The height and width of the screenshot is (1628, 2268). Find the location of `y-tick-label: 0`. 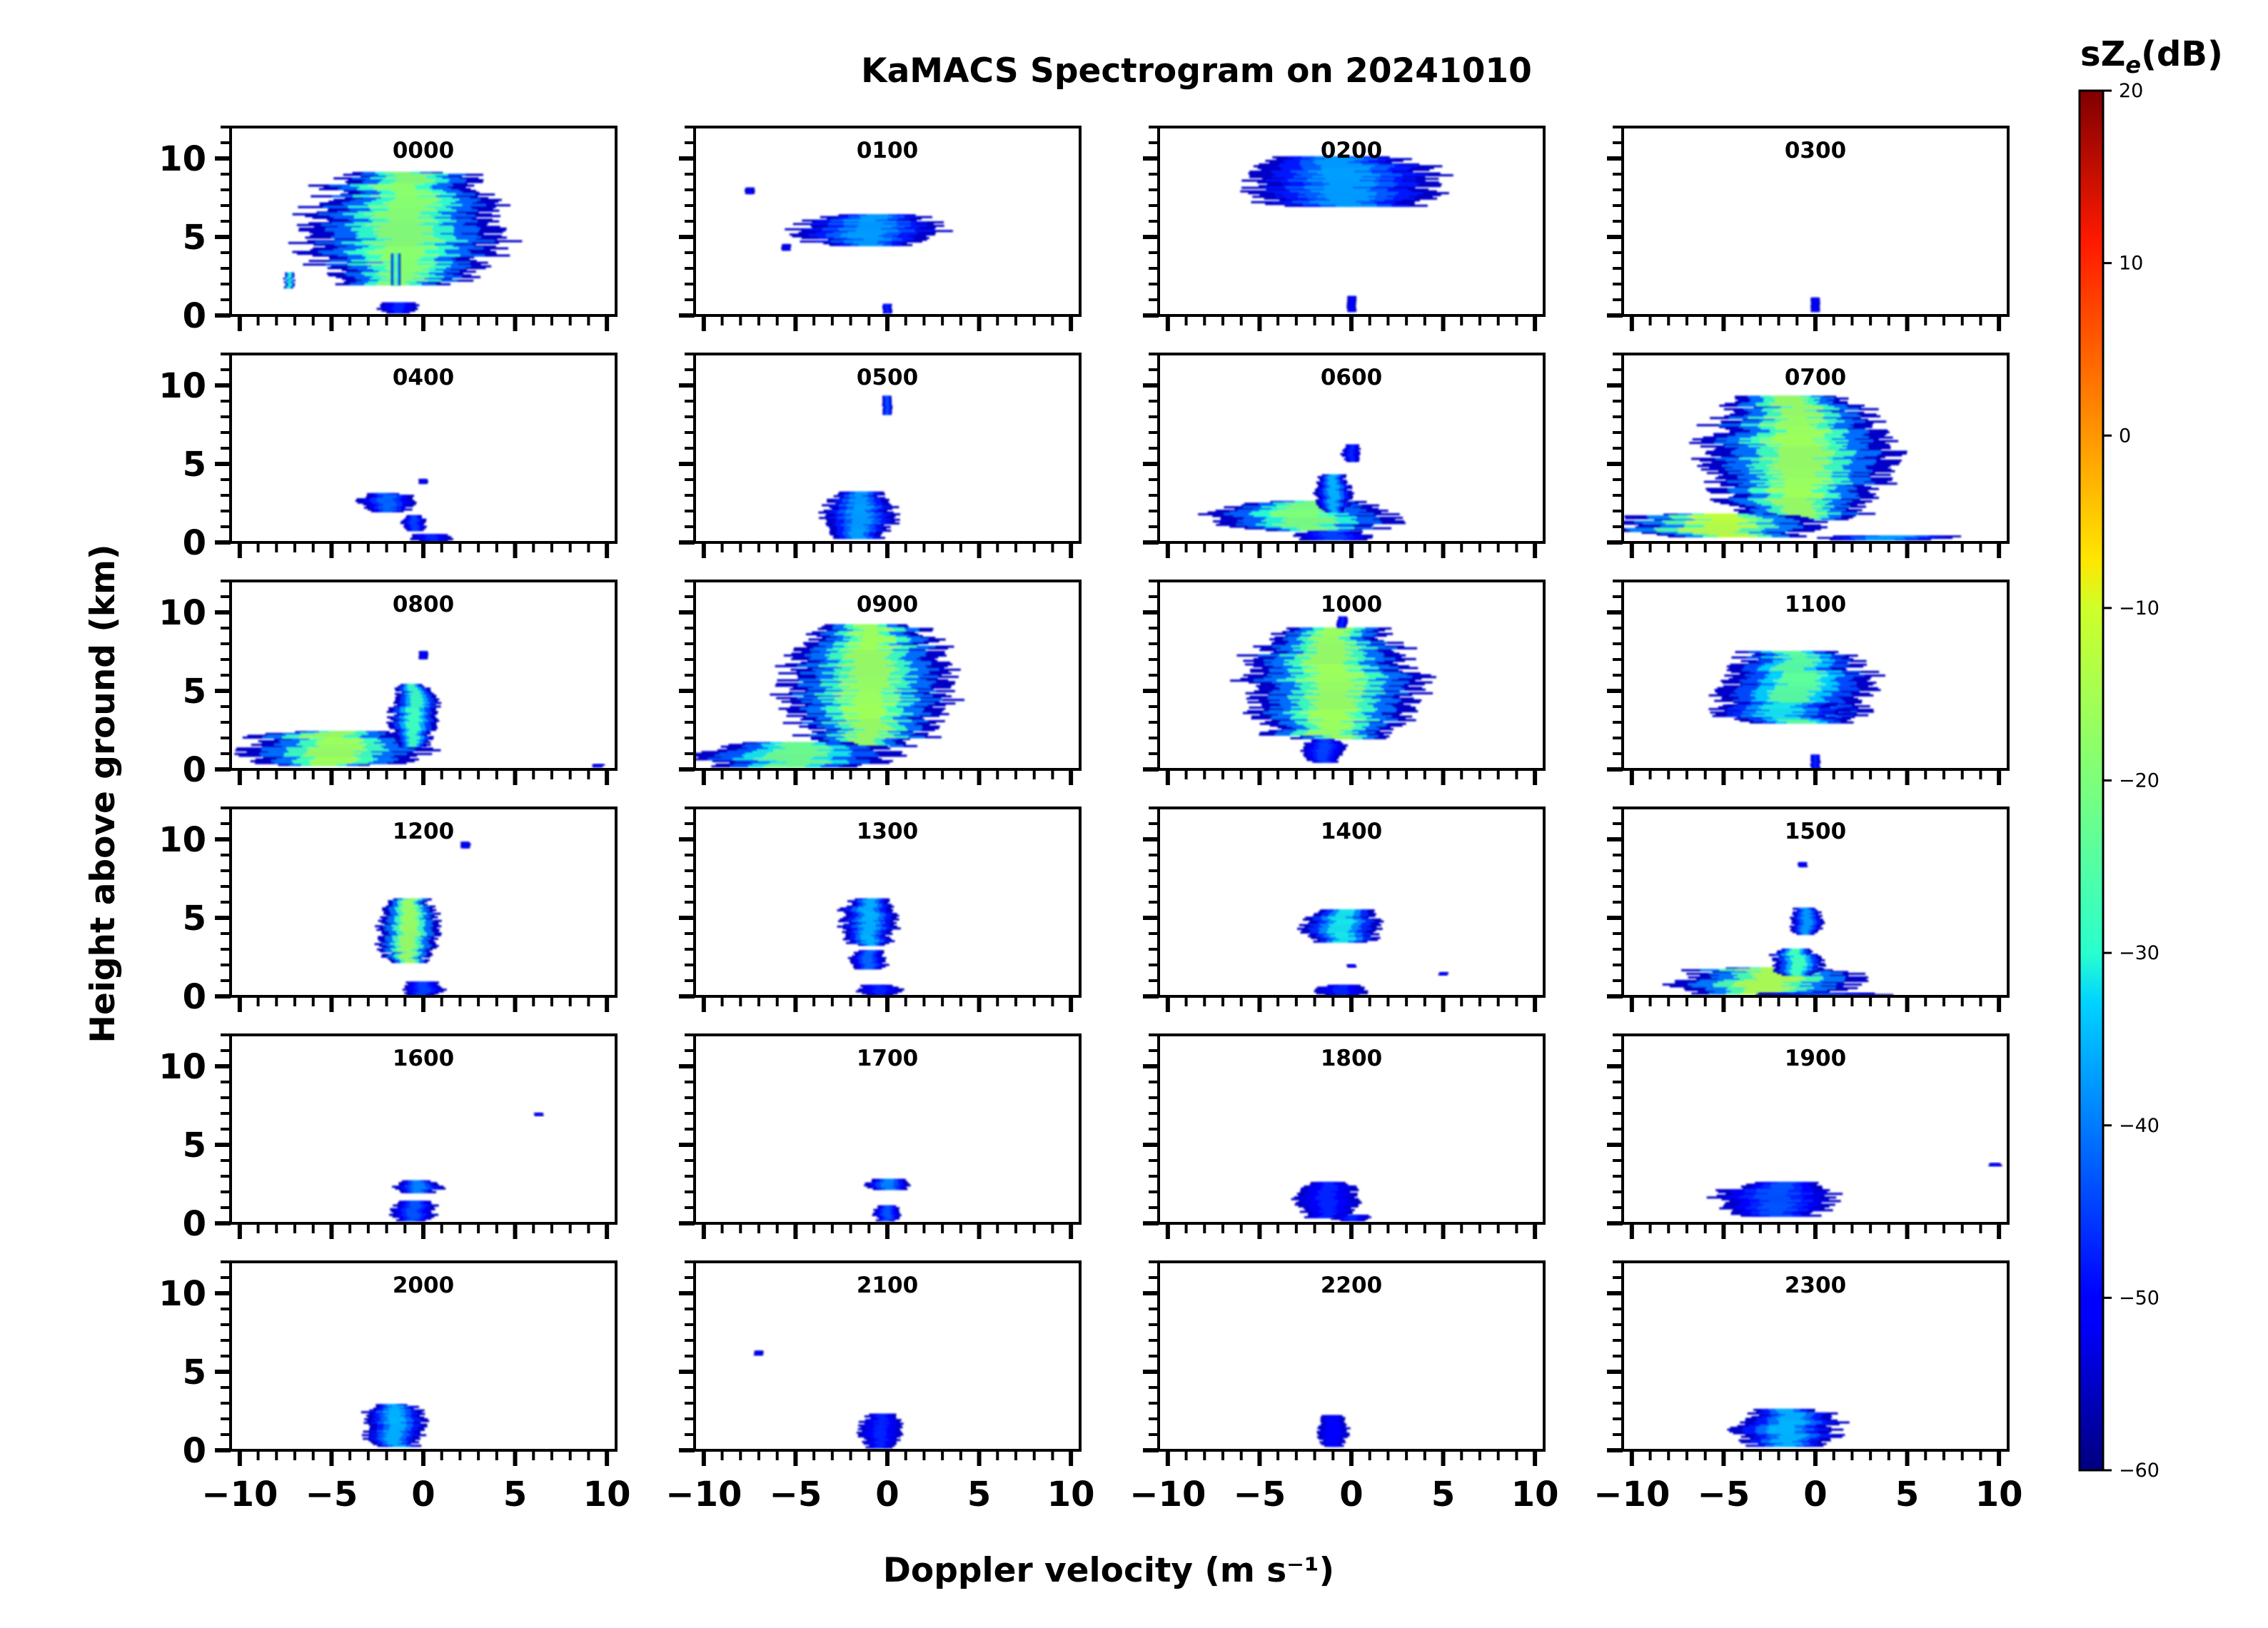

y-tick-label: 0 is located at coordinates (194, 1224).